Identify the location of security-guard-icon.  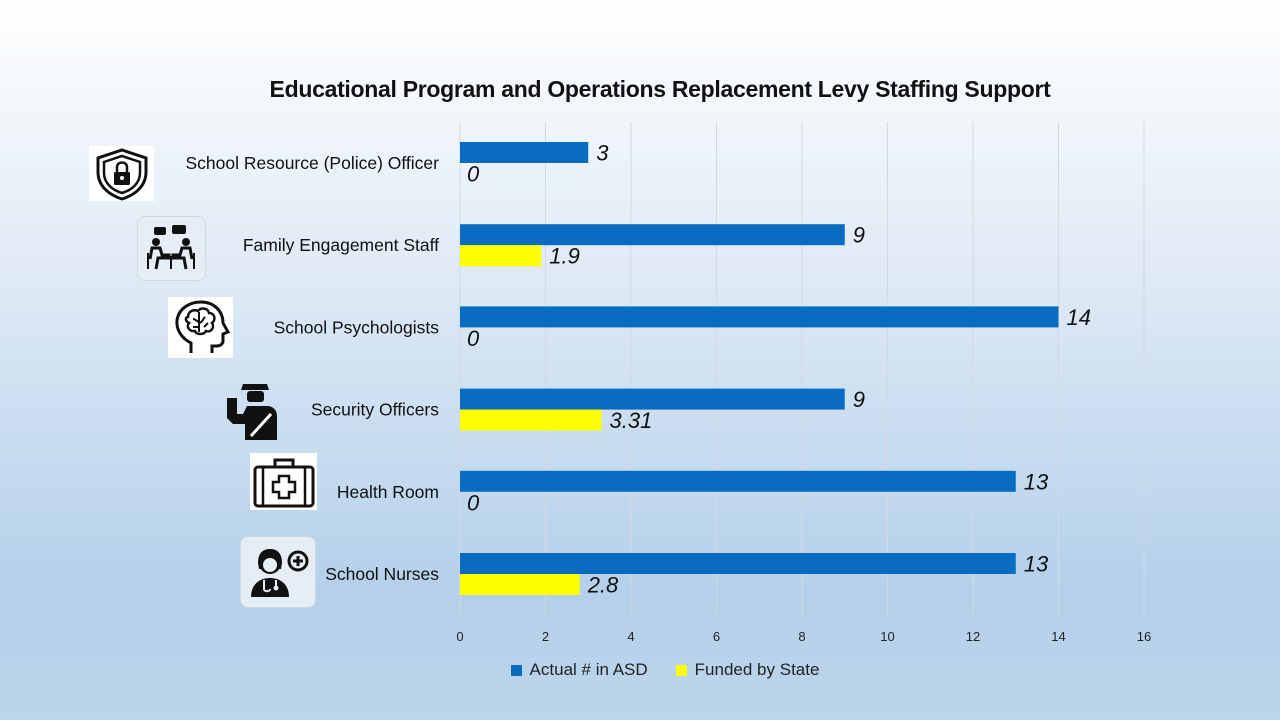
(251, 410).